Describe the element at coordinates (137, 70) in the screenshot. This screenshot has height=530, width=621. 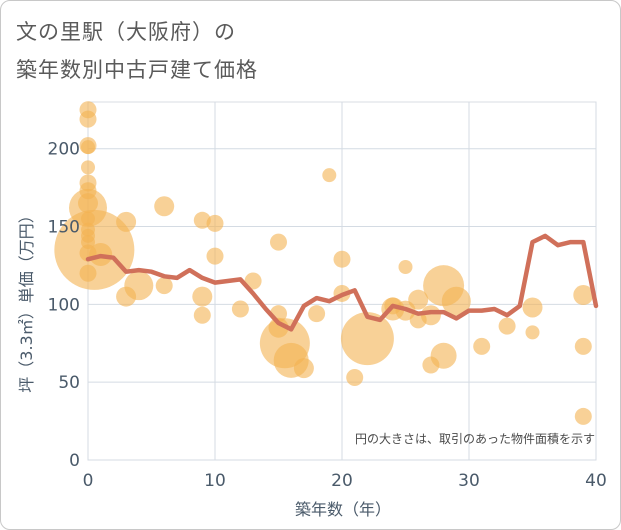
I see `chart-title-line2: 築年数別中古戸建て価格` at that location.